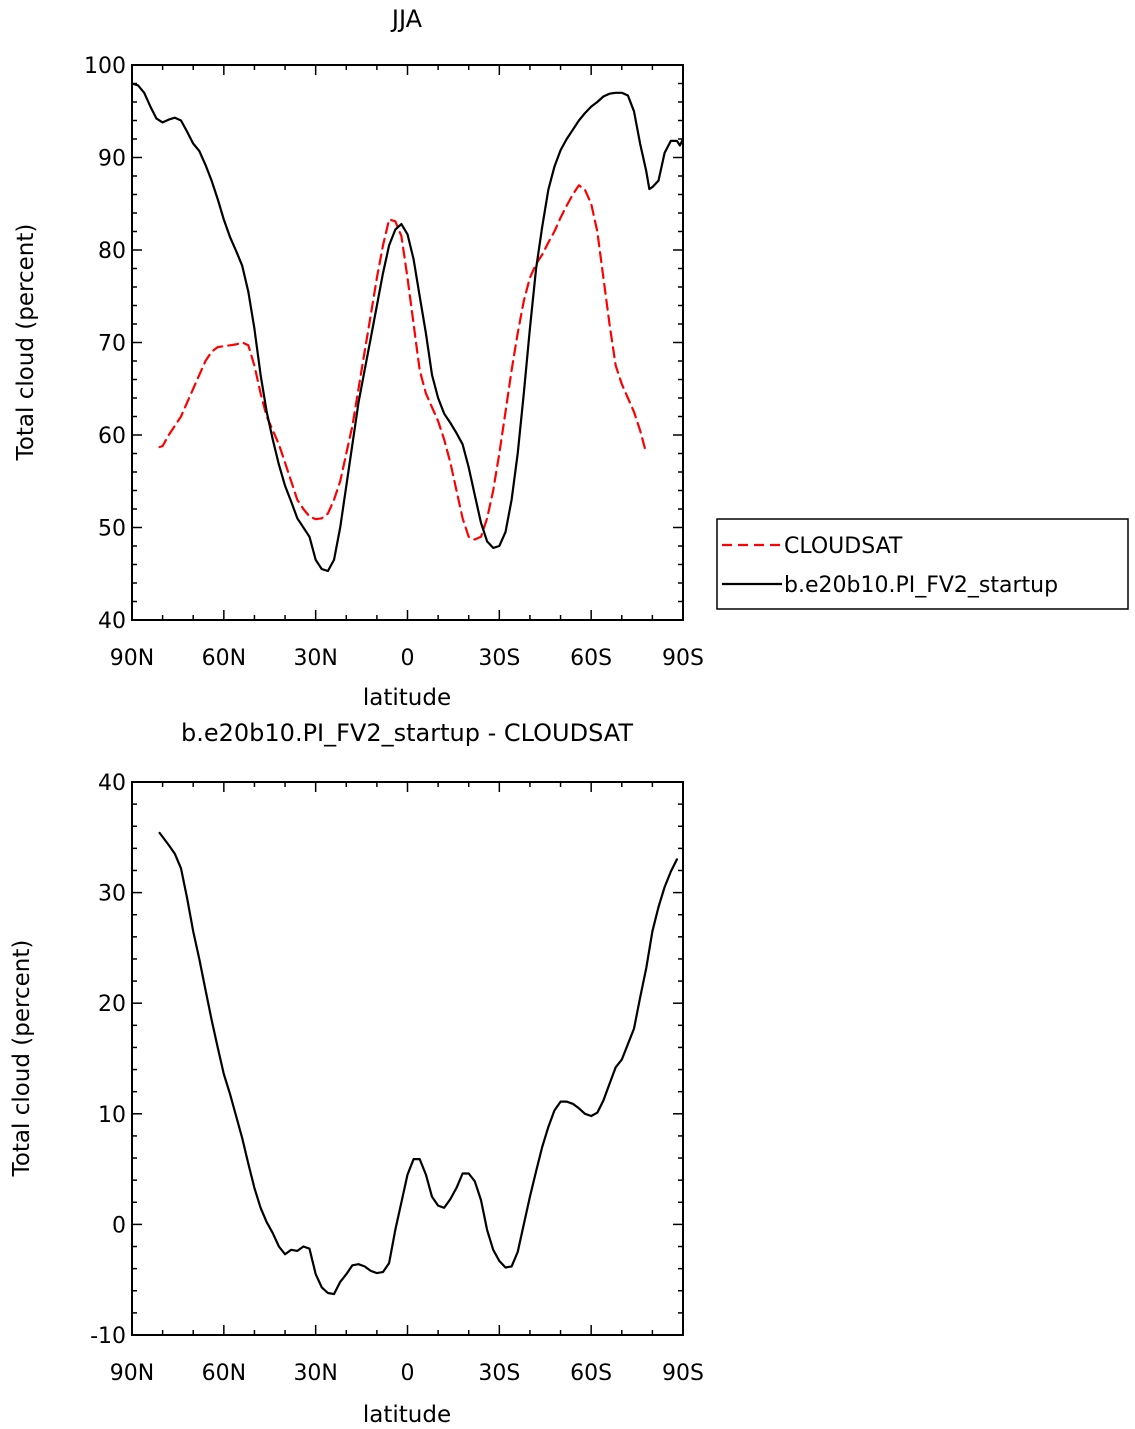  I want to click on top-y-tick-label: 50, so click(112, 529).